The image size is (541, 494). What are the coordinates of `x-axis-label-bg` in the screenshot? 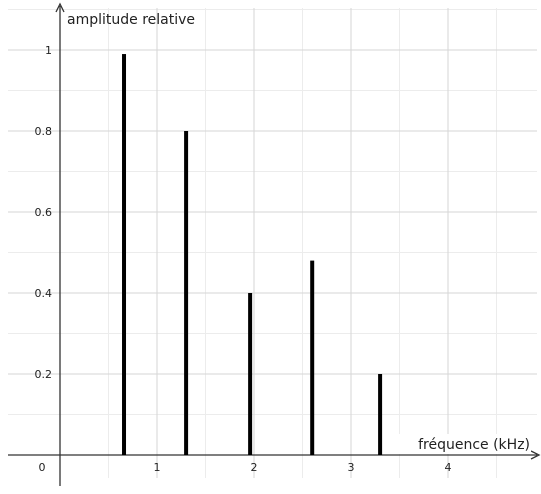 It's located at (458, 444).